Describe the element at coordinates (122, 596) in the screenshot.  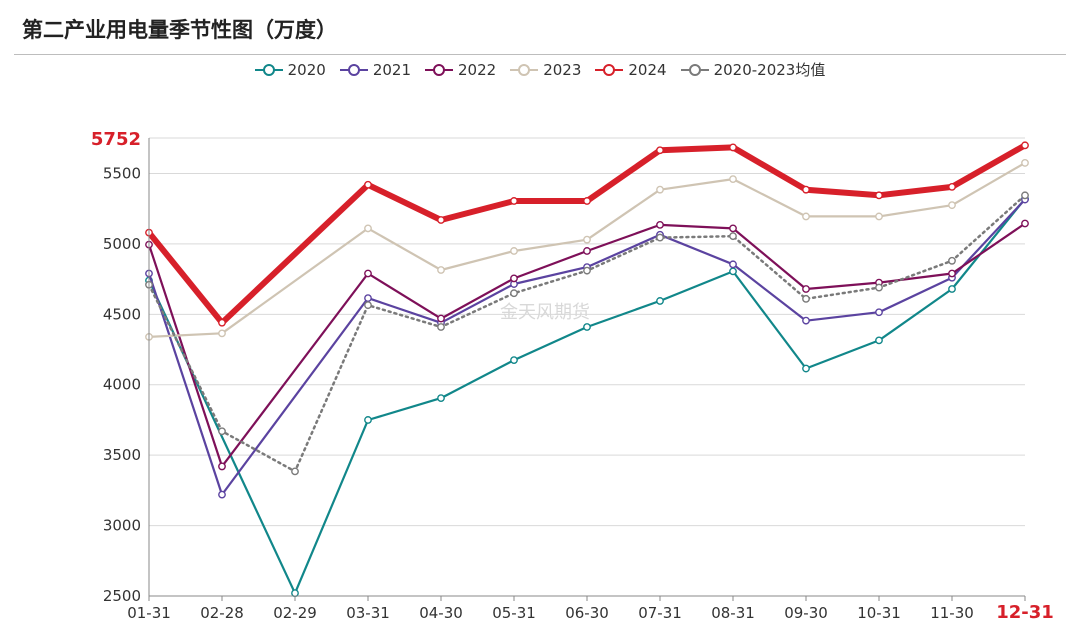
I see `y-tick-label: 2500` at that location.